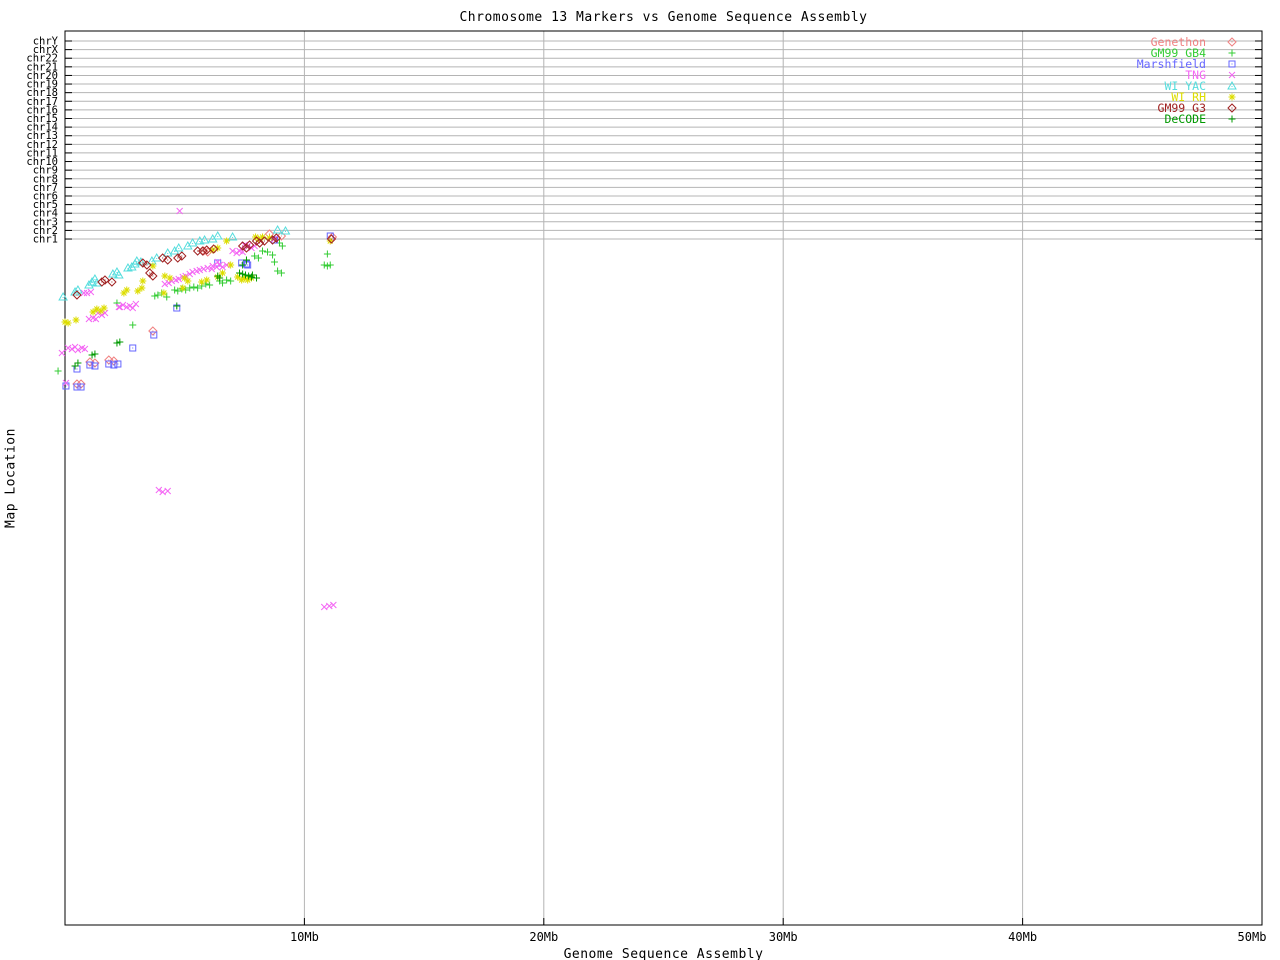  I want to click on y-tick-label: chrY, so click(46, 42).